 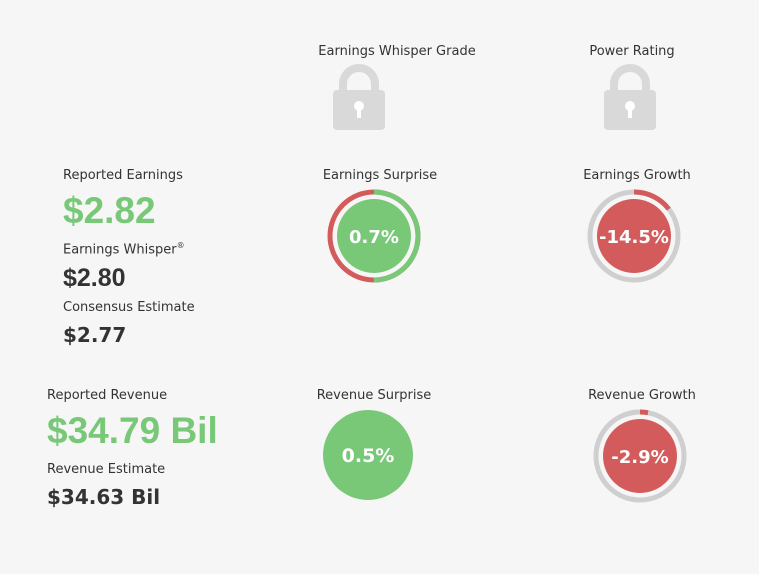 I want to click on revenue-growth-disc, so click(x=640, y=456).